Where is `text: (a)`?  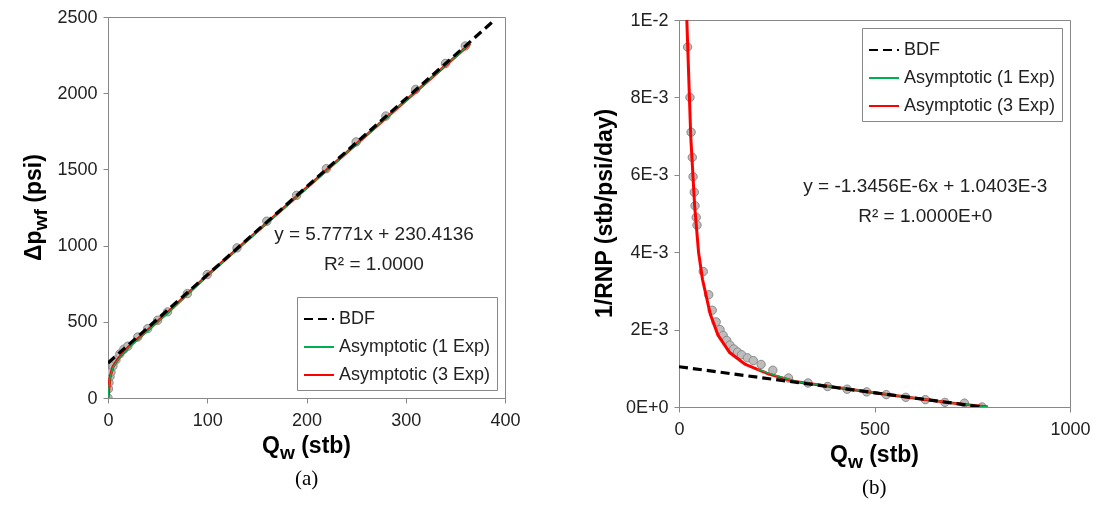
text: (a) is located at coordinates (307, 478).